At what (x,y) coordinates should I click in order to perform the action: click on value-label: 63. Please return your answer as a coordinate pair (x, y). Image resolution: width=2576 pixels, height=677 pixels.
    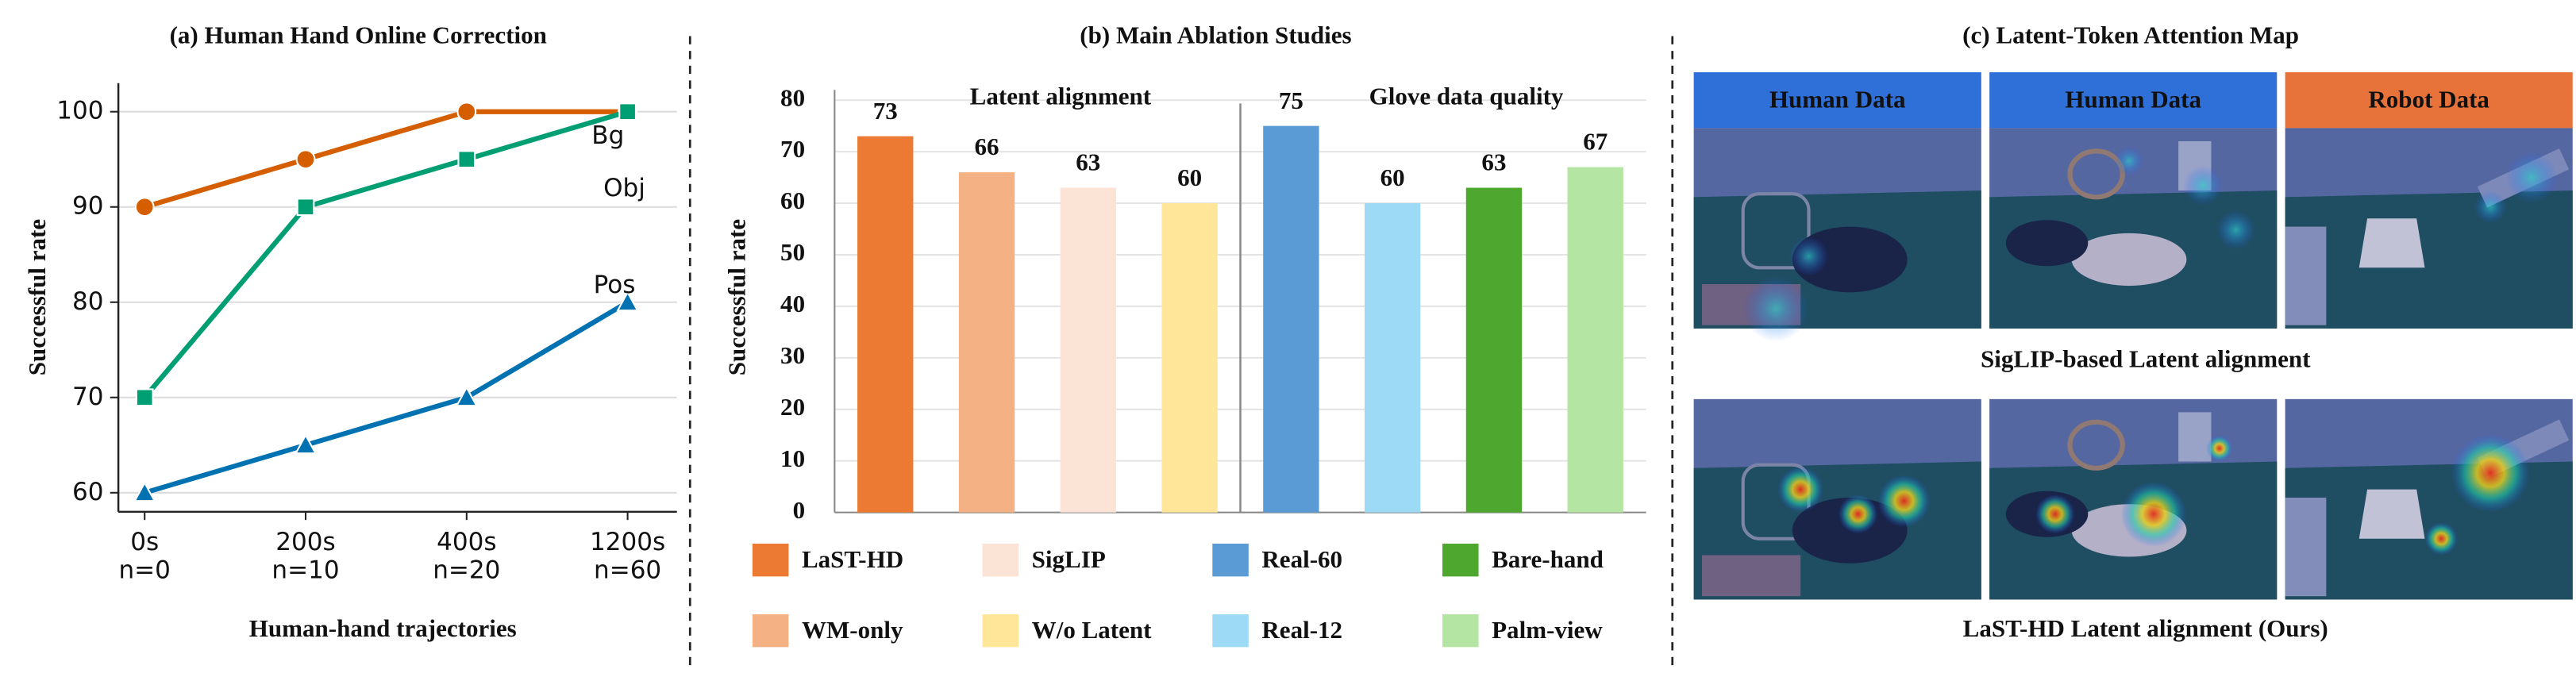
    Looking at the image, I should click on (1088, 162).